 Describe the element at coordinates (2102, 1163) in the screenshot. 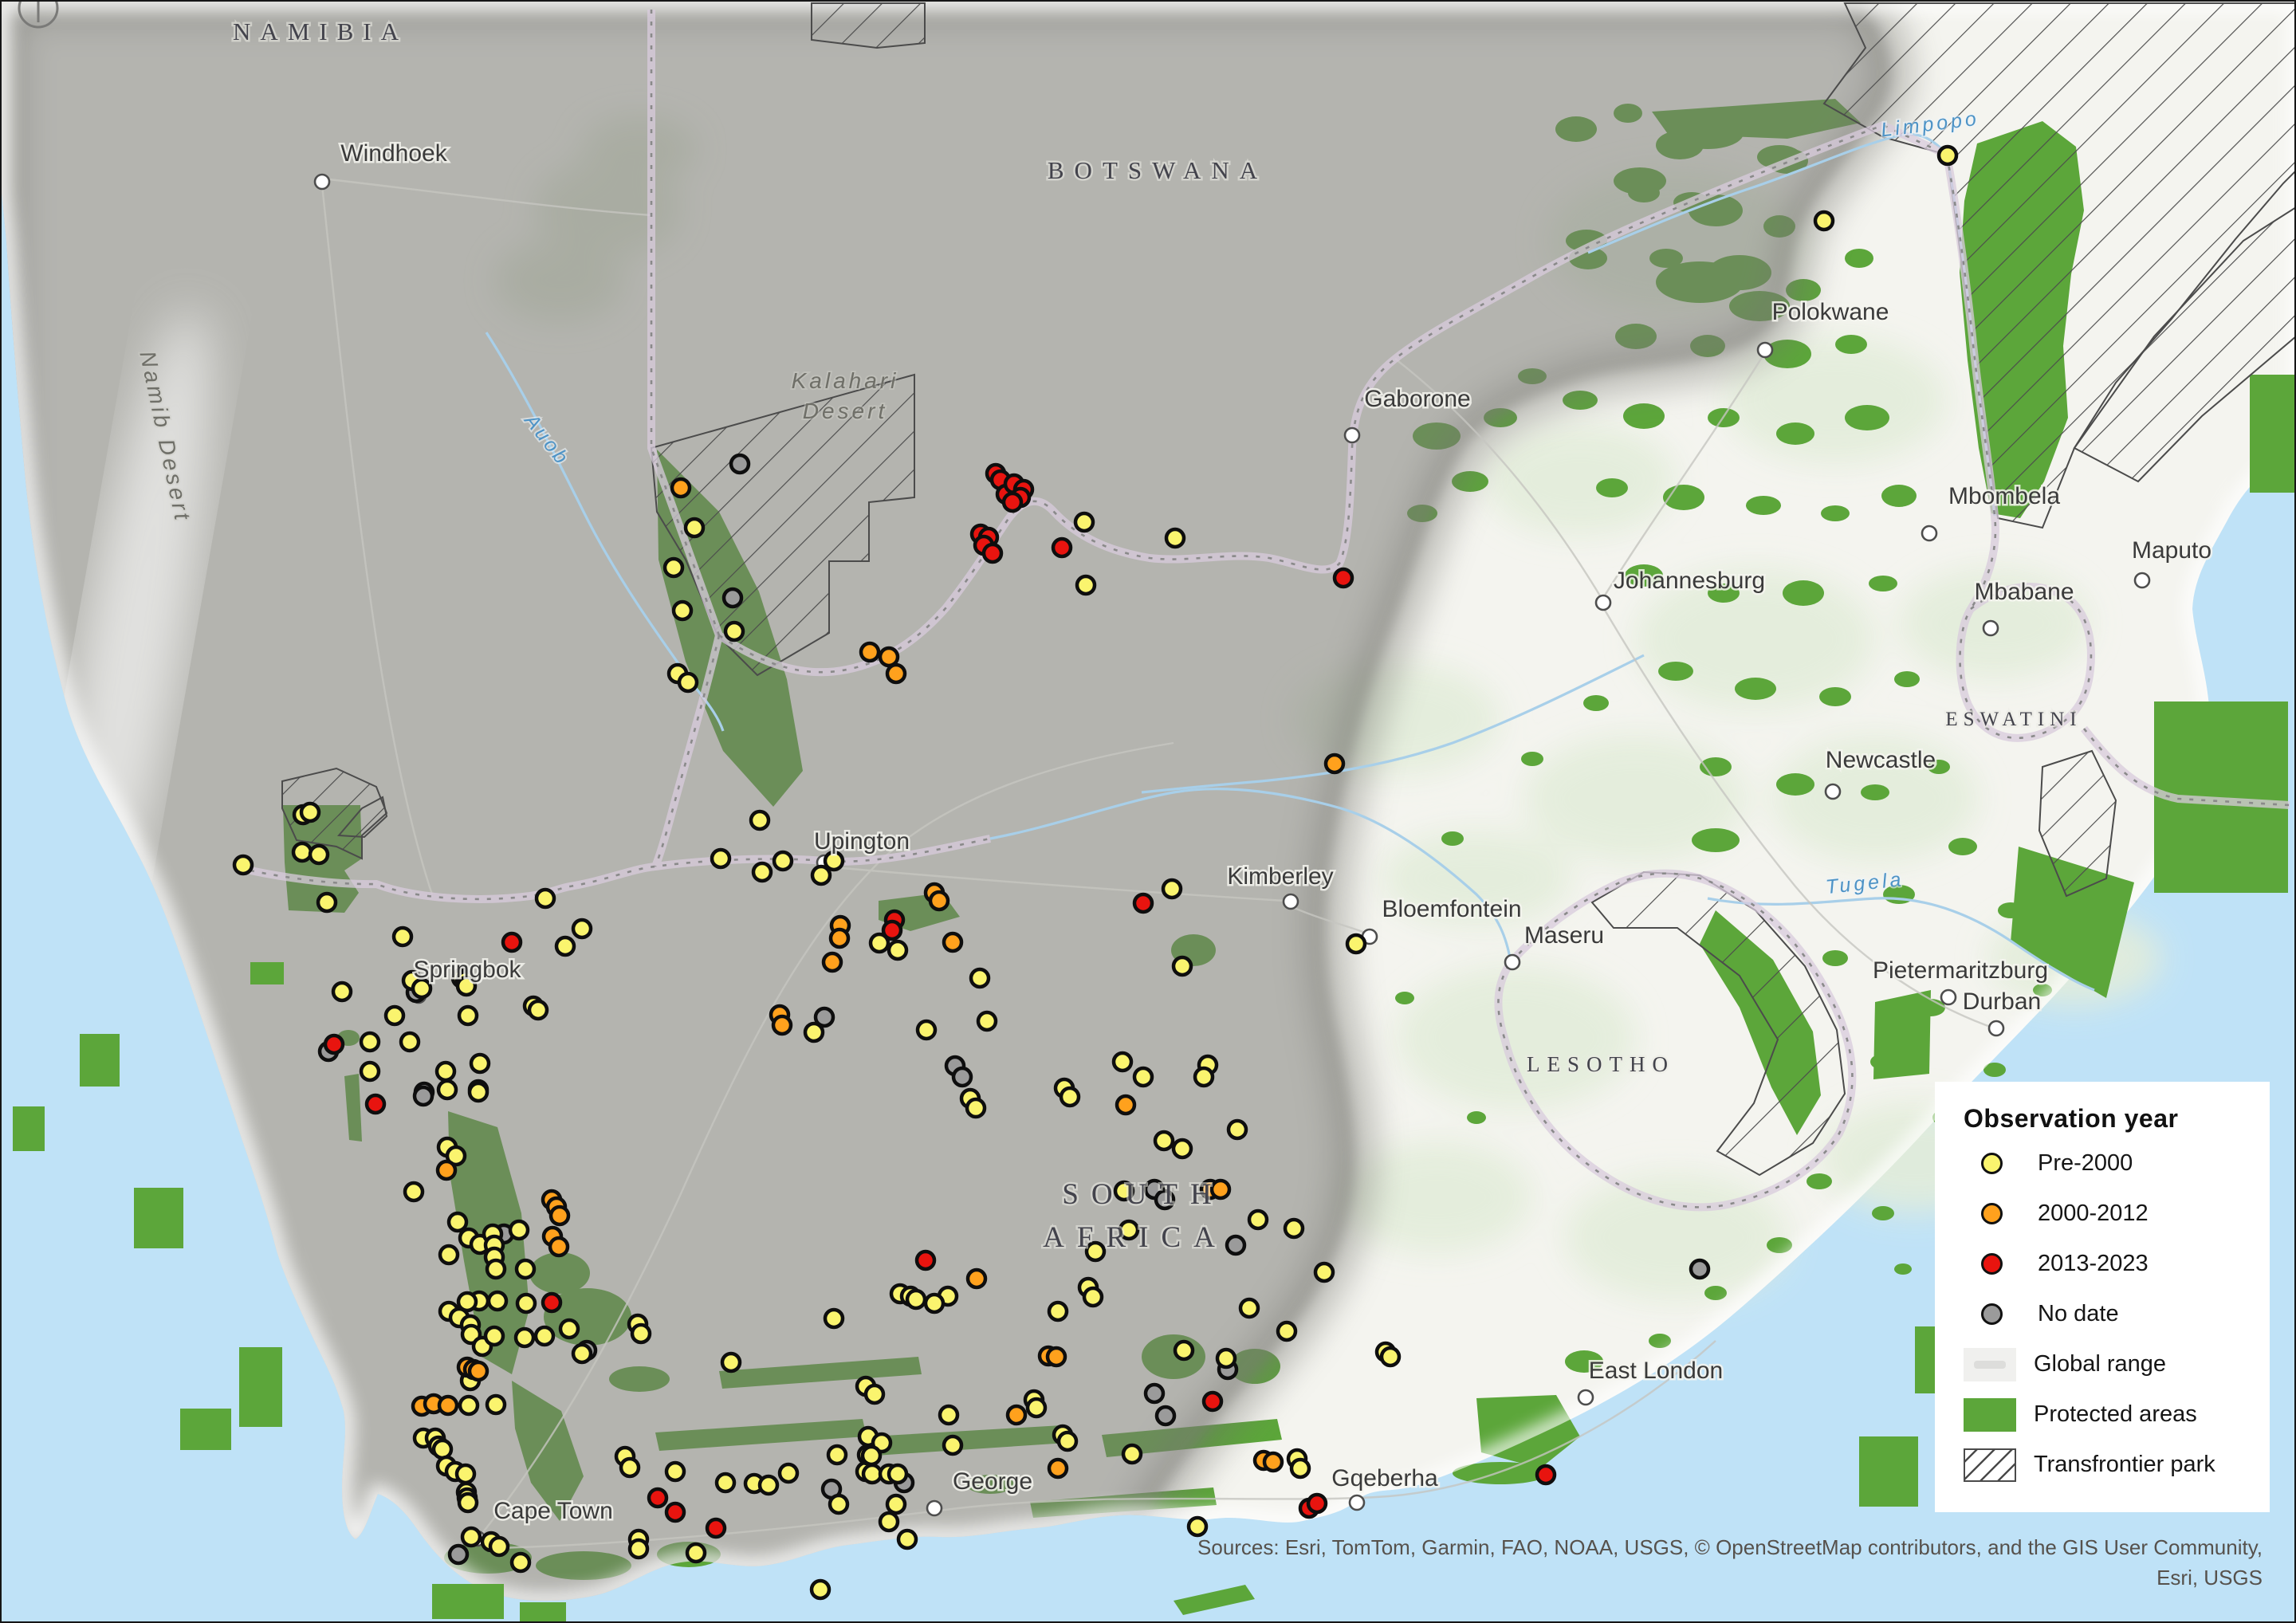

I see `legend-item-pre2000: Pre-2000` at that location.